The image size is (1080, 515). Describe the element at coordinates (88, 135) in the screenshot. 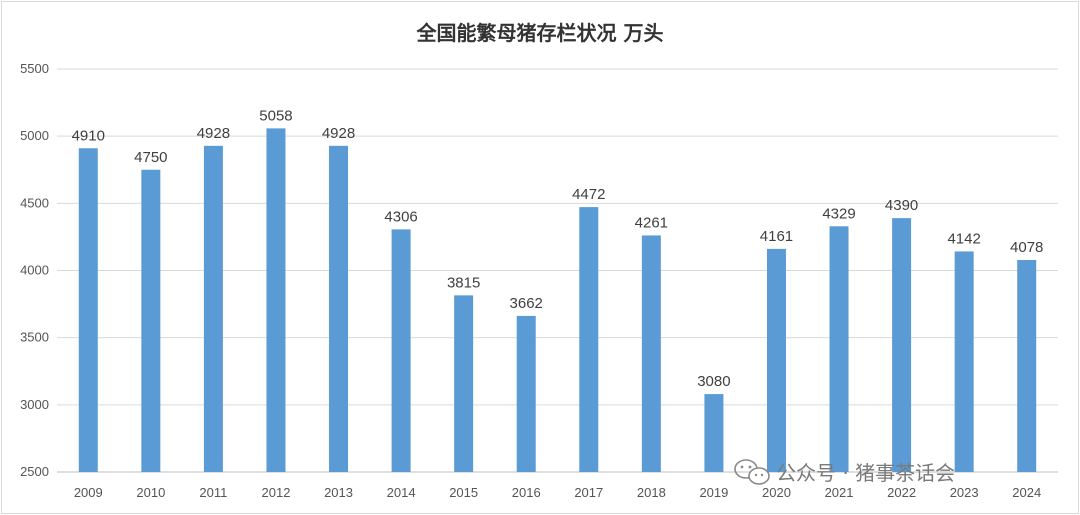

I see `data-label: 4910` at that location.